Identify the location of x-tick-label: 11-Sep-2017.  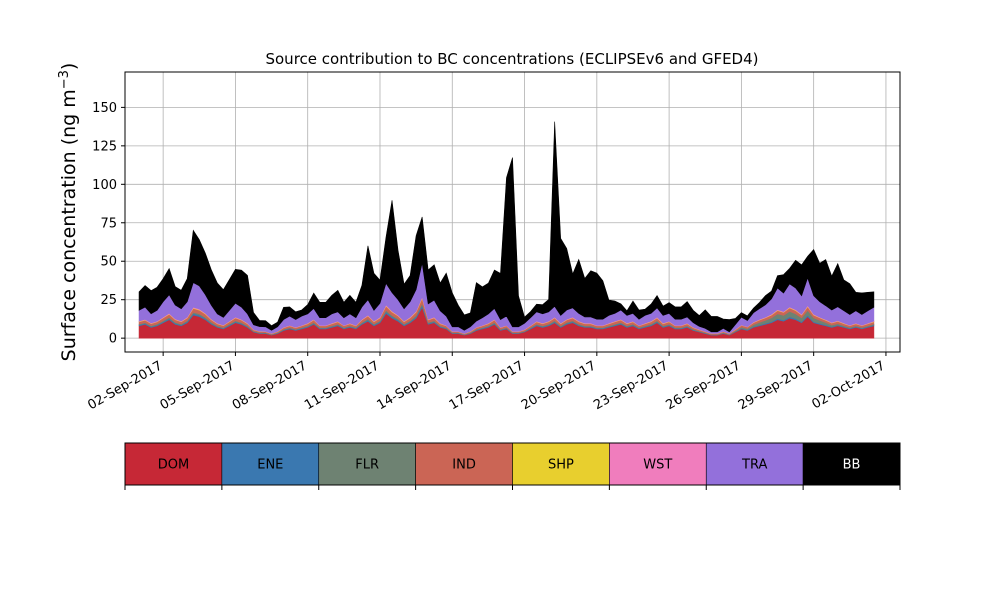
(342, 385).